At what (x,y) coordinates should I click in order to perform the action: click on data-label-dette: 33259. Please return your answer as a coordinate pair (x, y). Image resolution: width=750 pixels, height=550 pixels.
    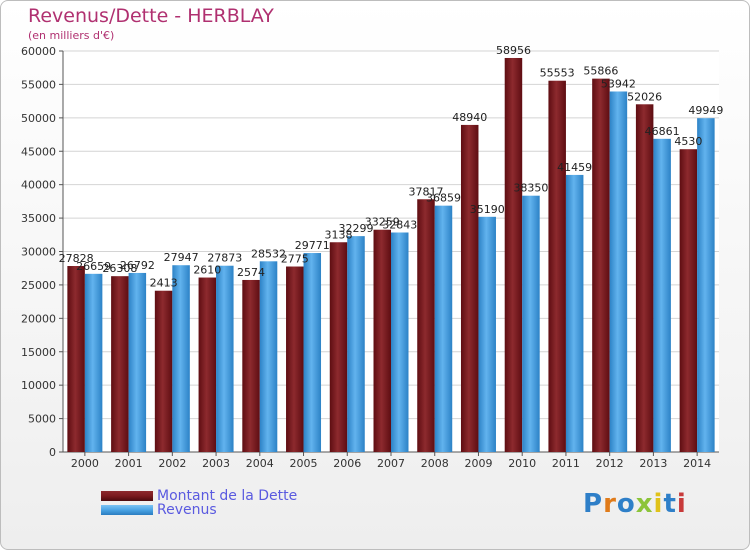
    Looking at the image, I should click on (382, 222).